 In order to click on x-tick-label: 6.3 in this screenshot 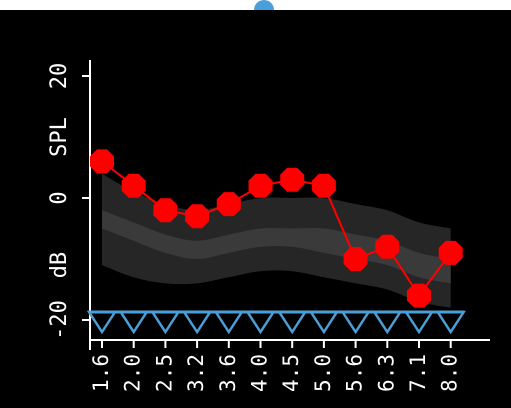, I will do `click(386, 373)`.